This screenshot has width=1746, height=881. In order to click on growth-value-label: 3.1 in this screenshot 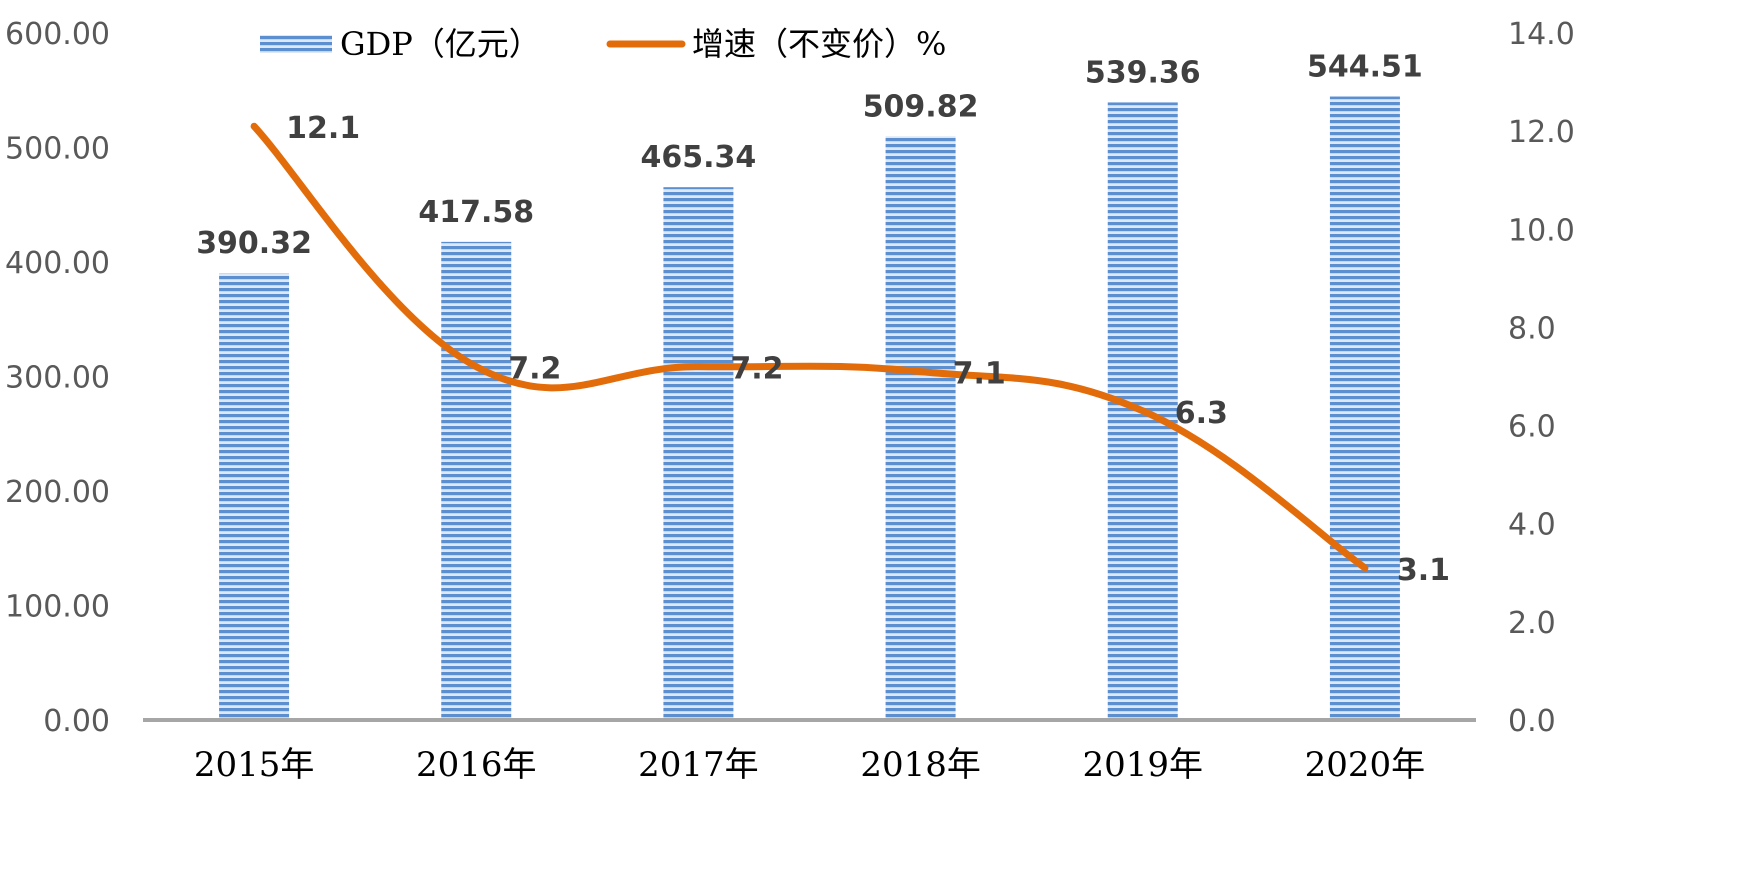, I will do `click(1423, 570)`.